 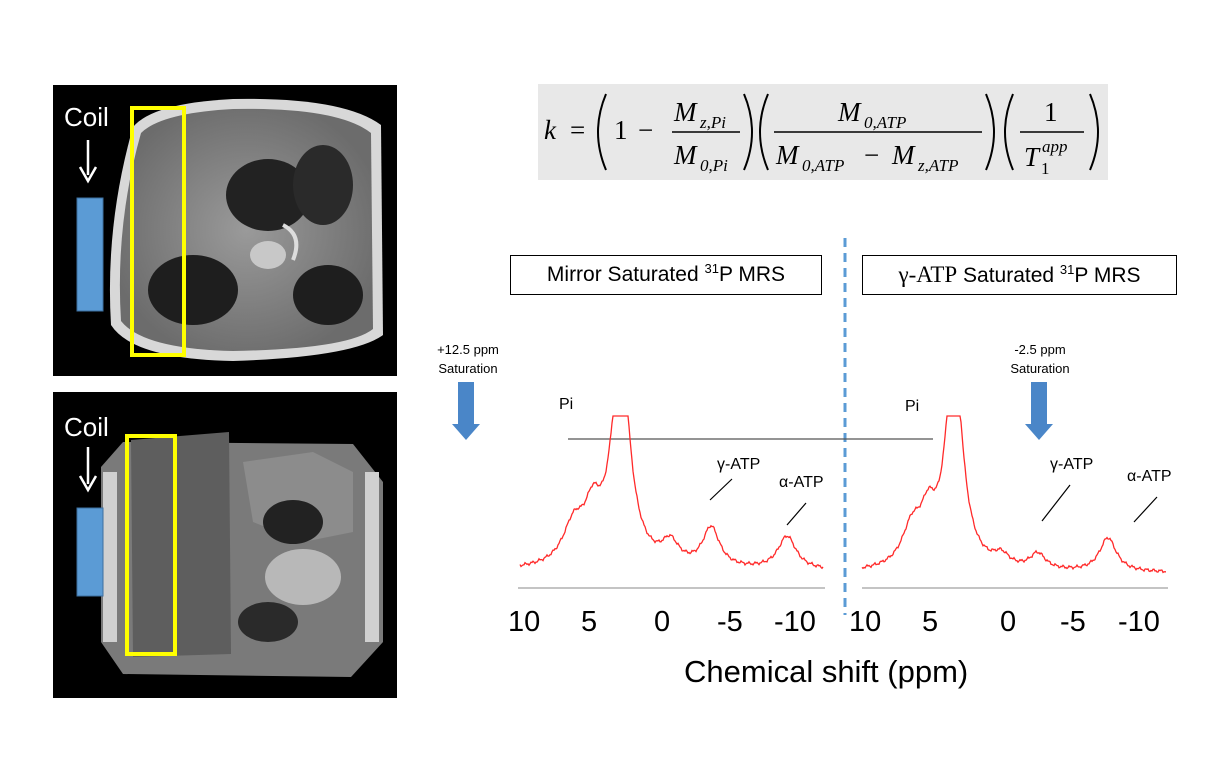 I want to click on right-gamma-atp-label: γ-ATP, so click(x=1072, y=464).